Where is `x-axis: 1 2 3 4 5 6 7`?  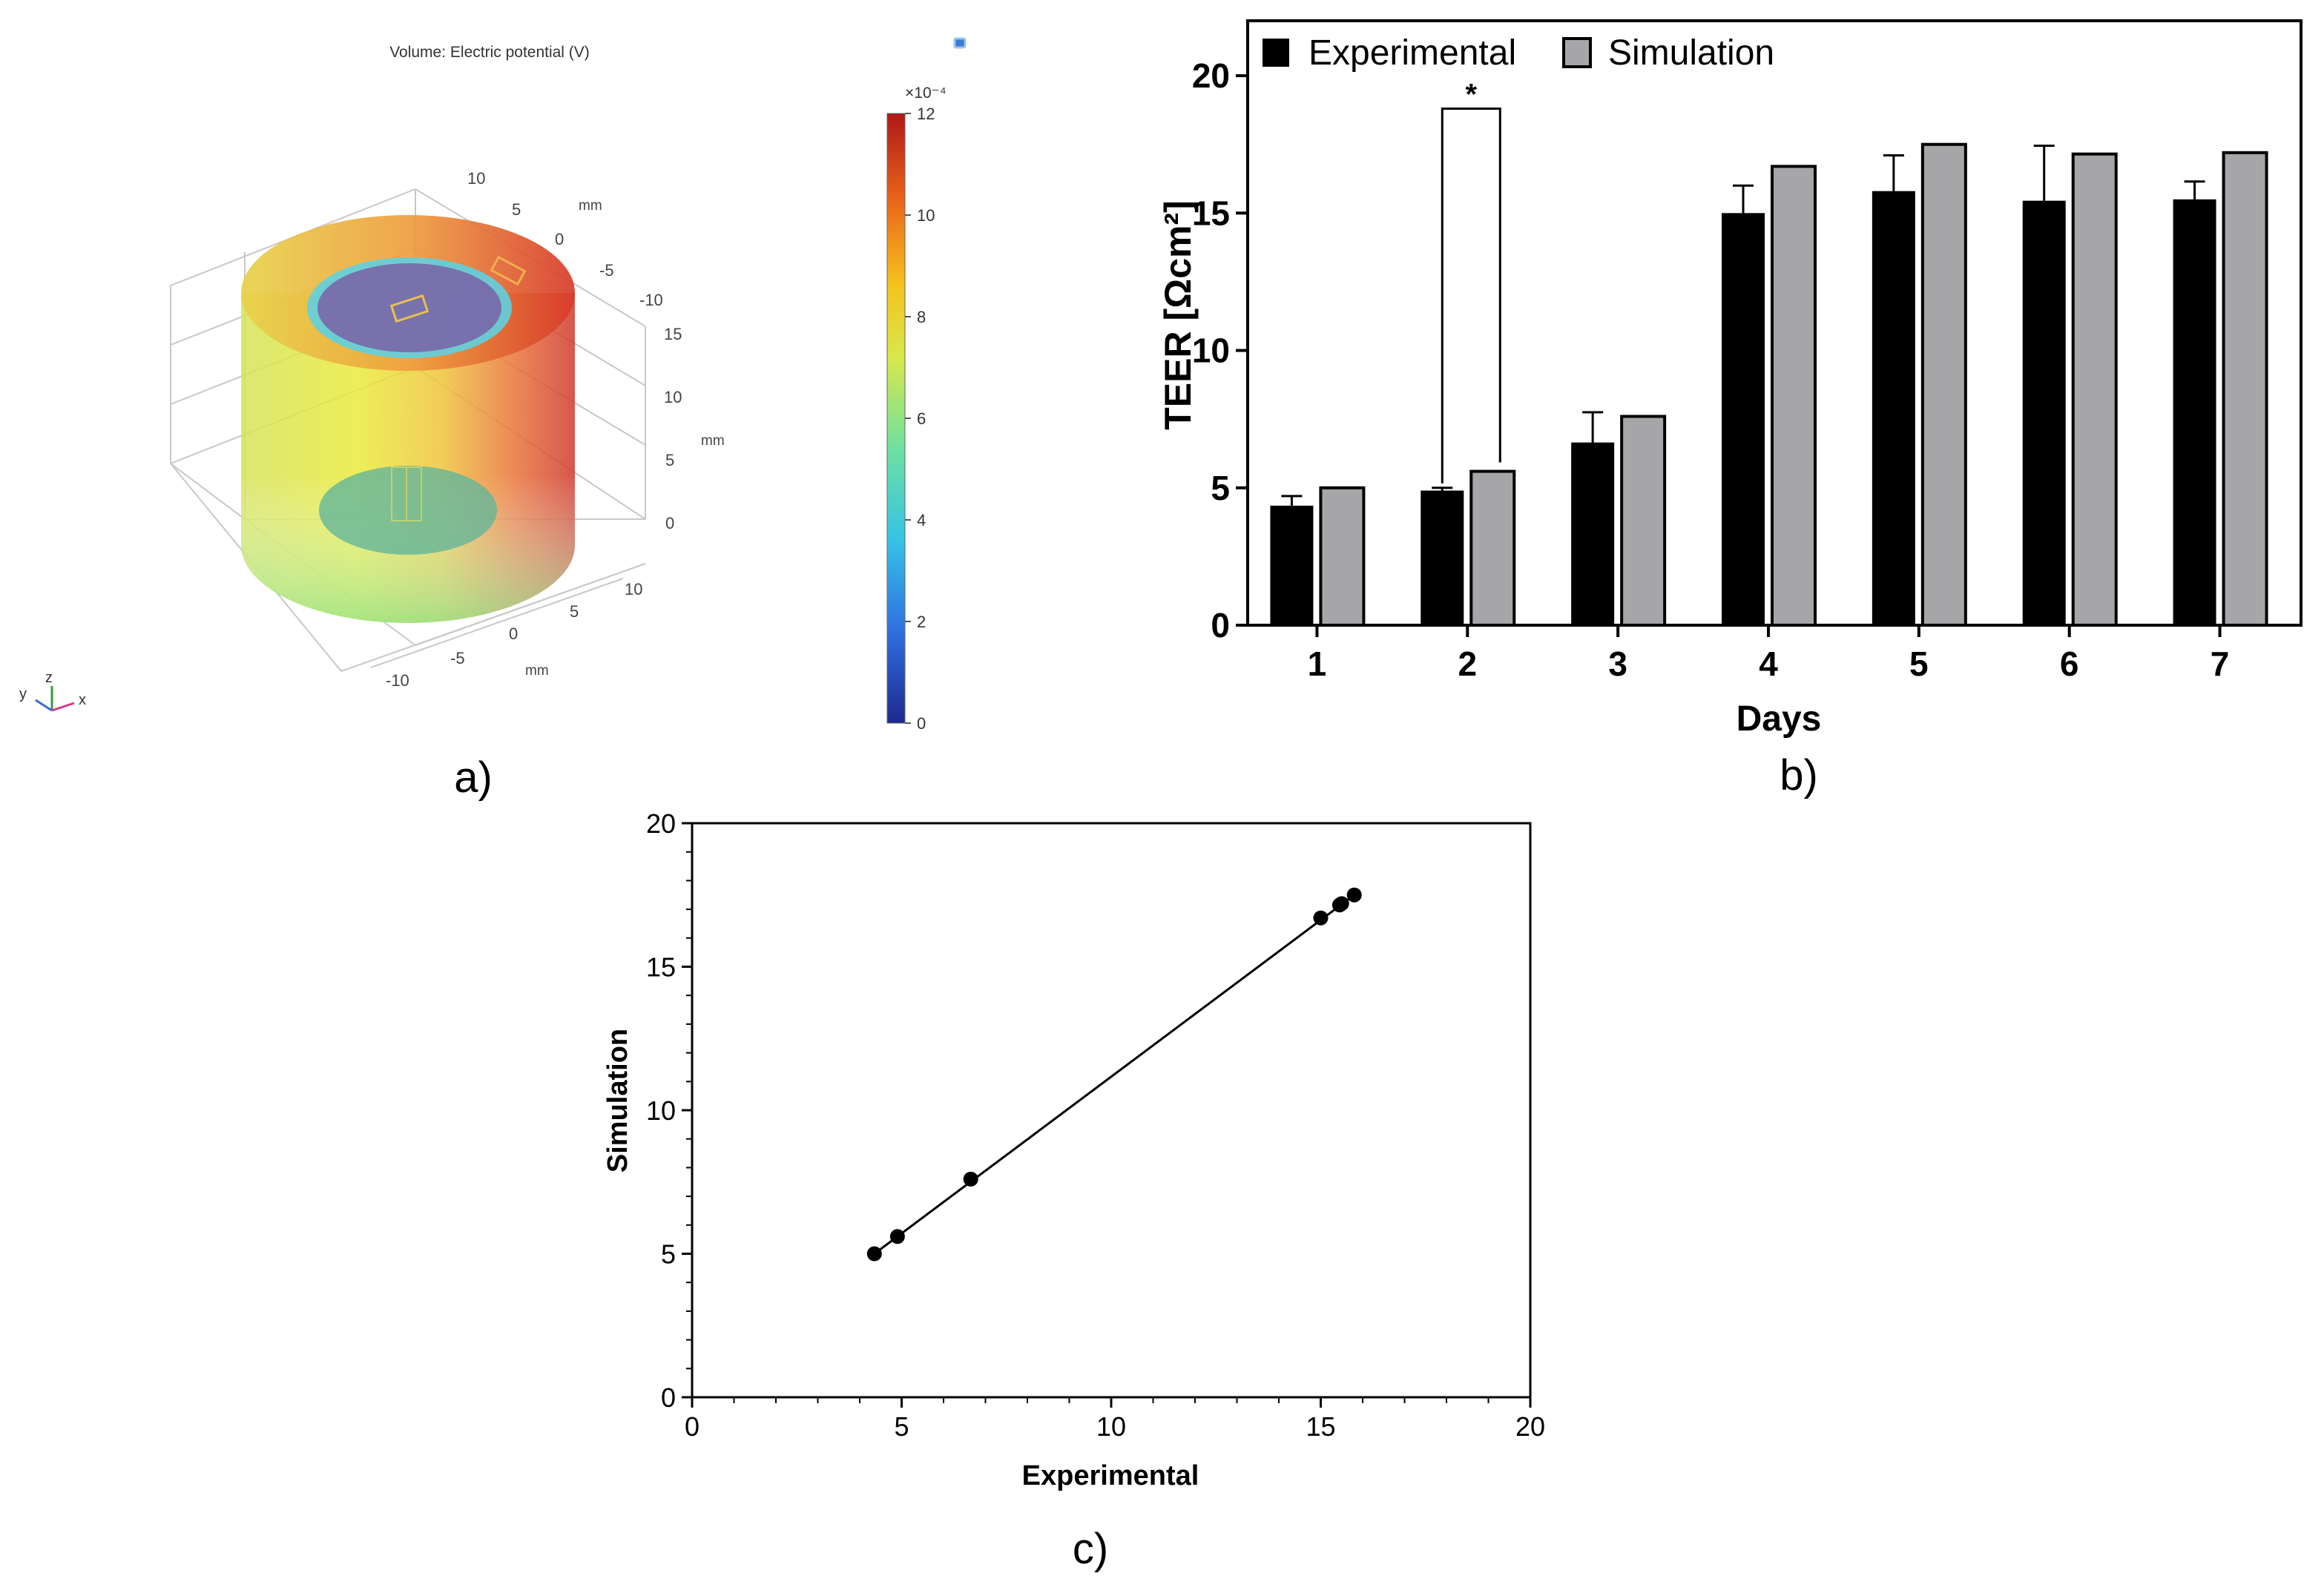 x-axis: 1 2 3 4 5 6 7 is located at coordinates (1769, 654).